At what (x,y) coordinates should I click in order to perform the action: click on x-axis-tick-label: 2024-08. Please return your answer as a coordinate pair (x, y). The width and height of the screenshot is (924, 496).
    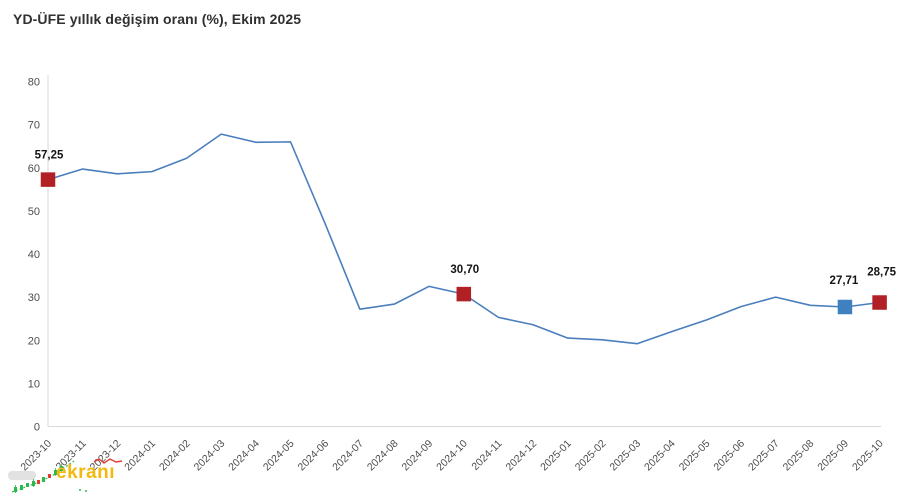
    Looking at the image, I should click on (383, 456).